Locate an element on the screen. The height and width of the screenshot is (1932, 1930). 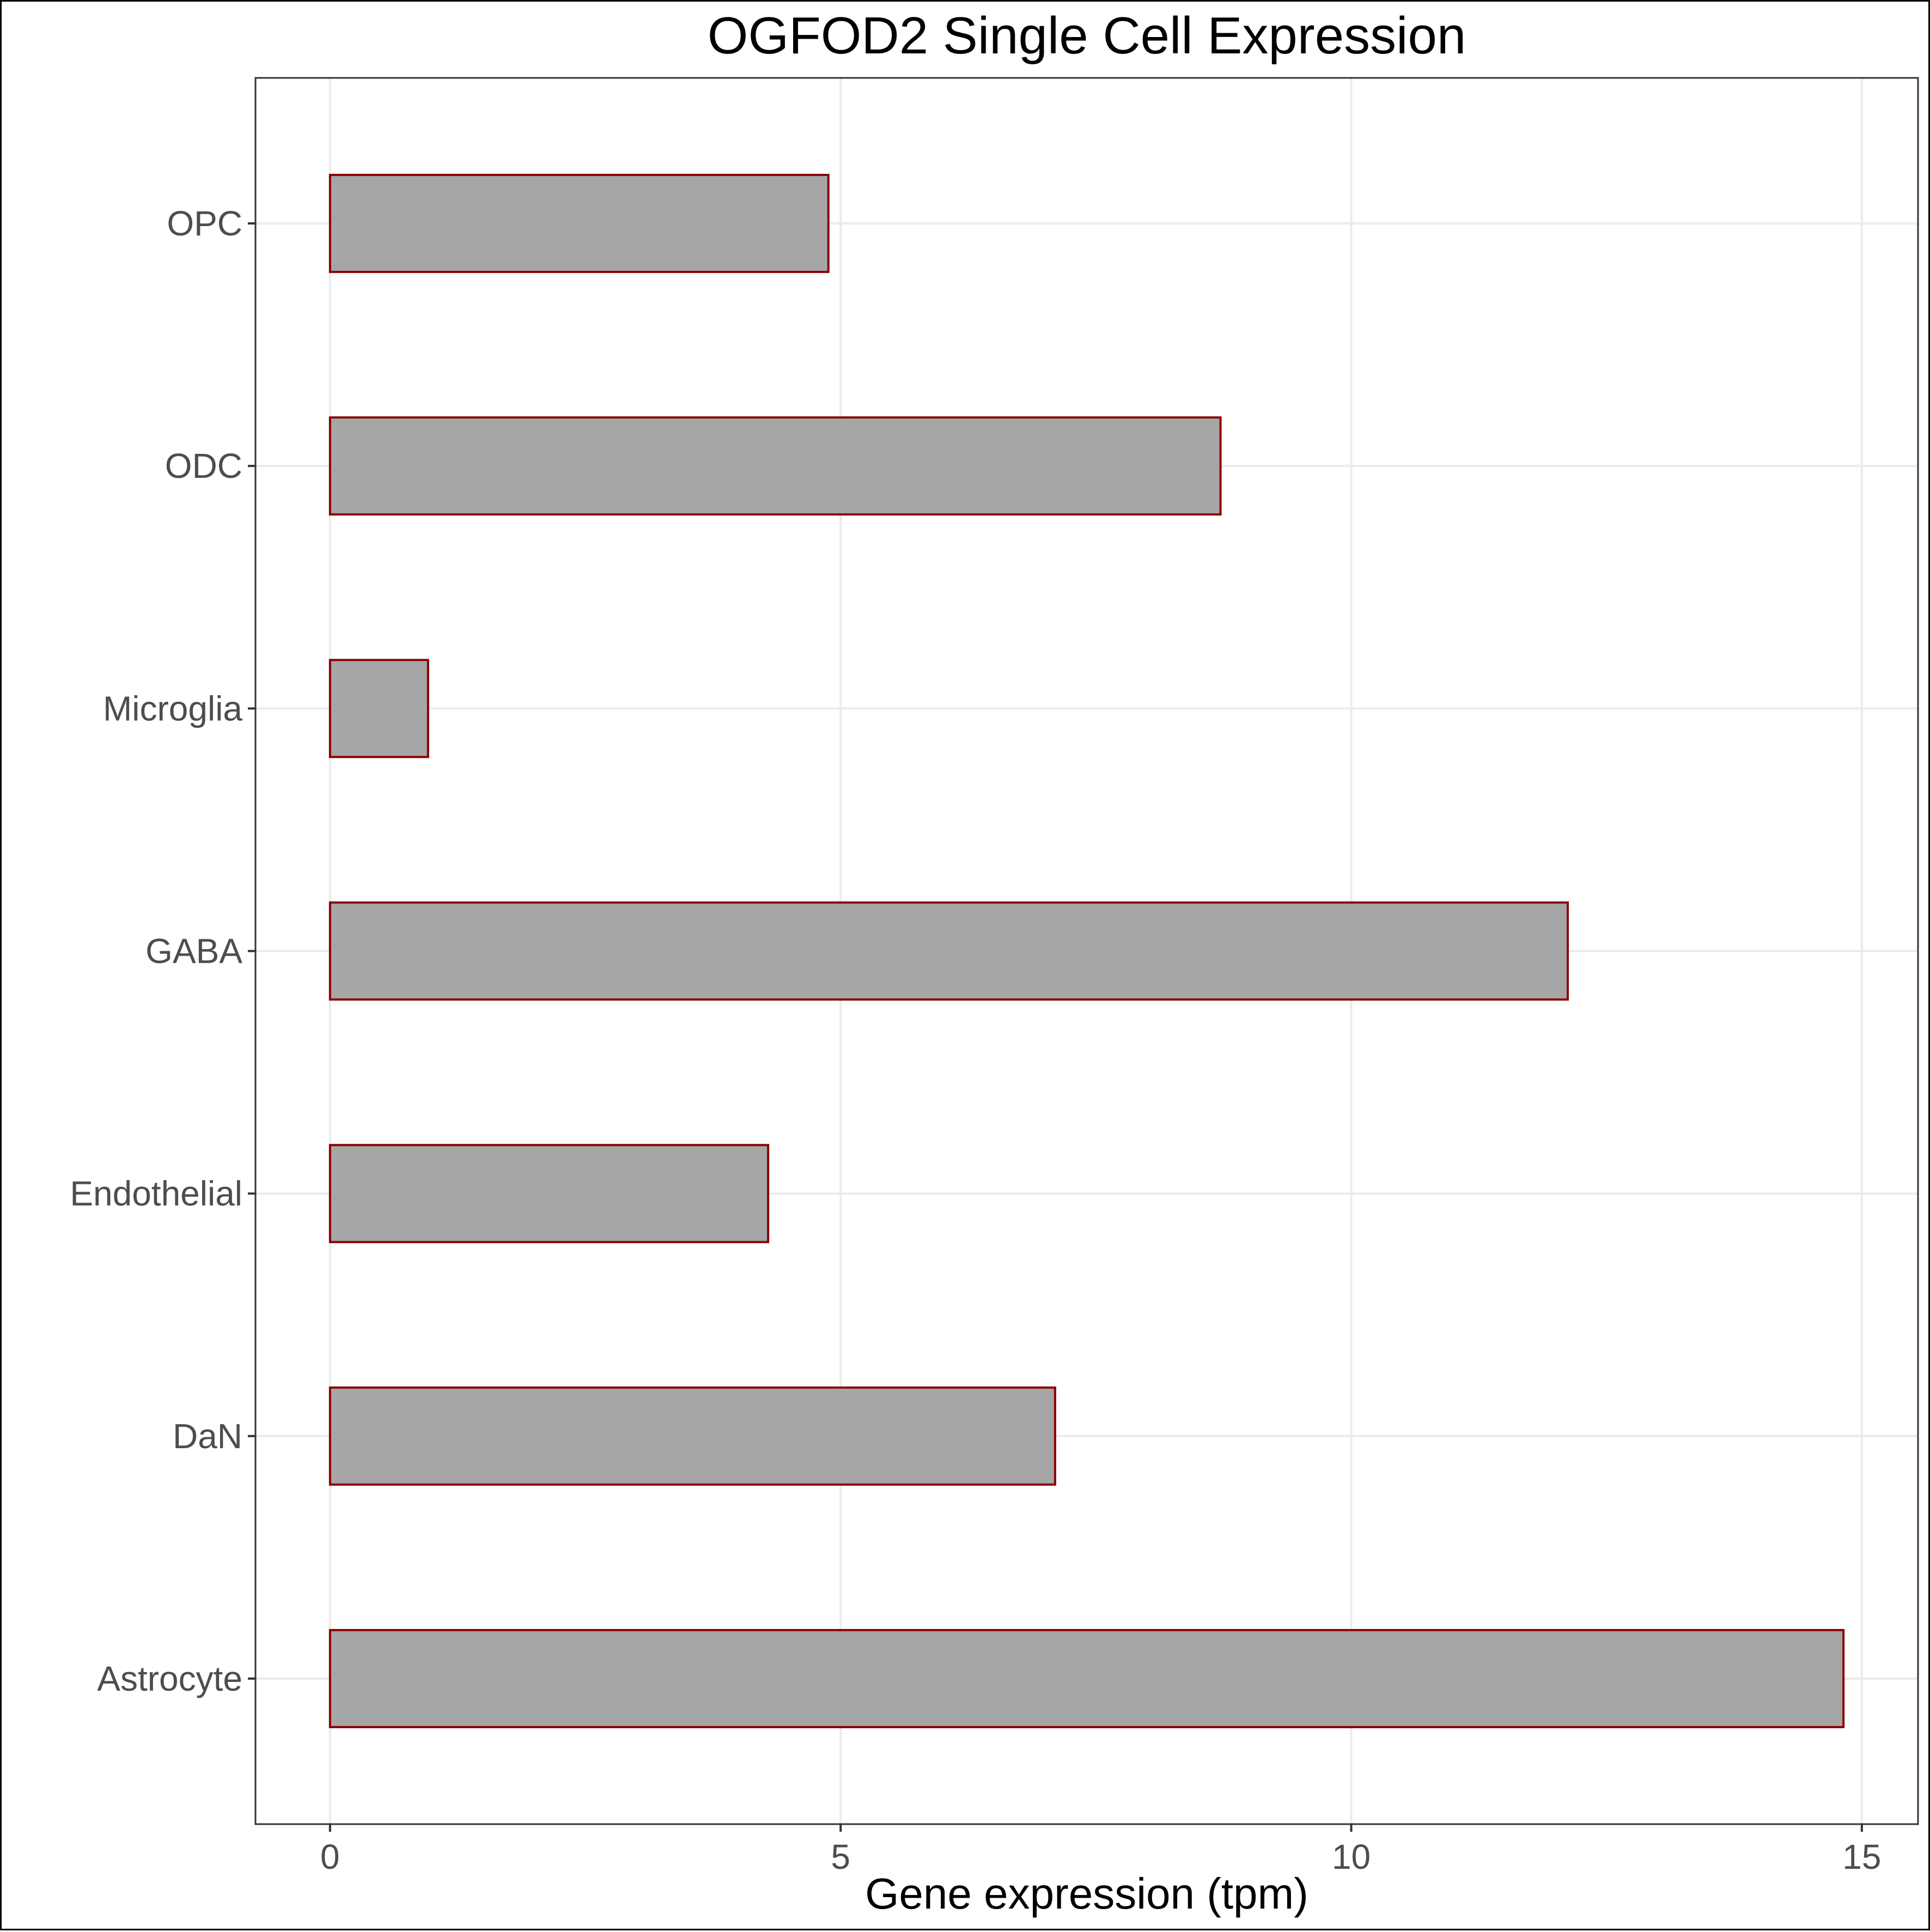
x-tick-label: 15 is located at coordinates (1862, 1856).